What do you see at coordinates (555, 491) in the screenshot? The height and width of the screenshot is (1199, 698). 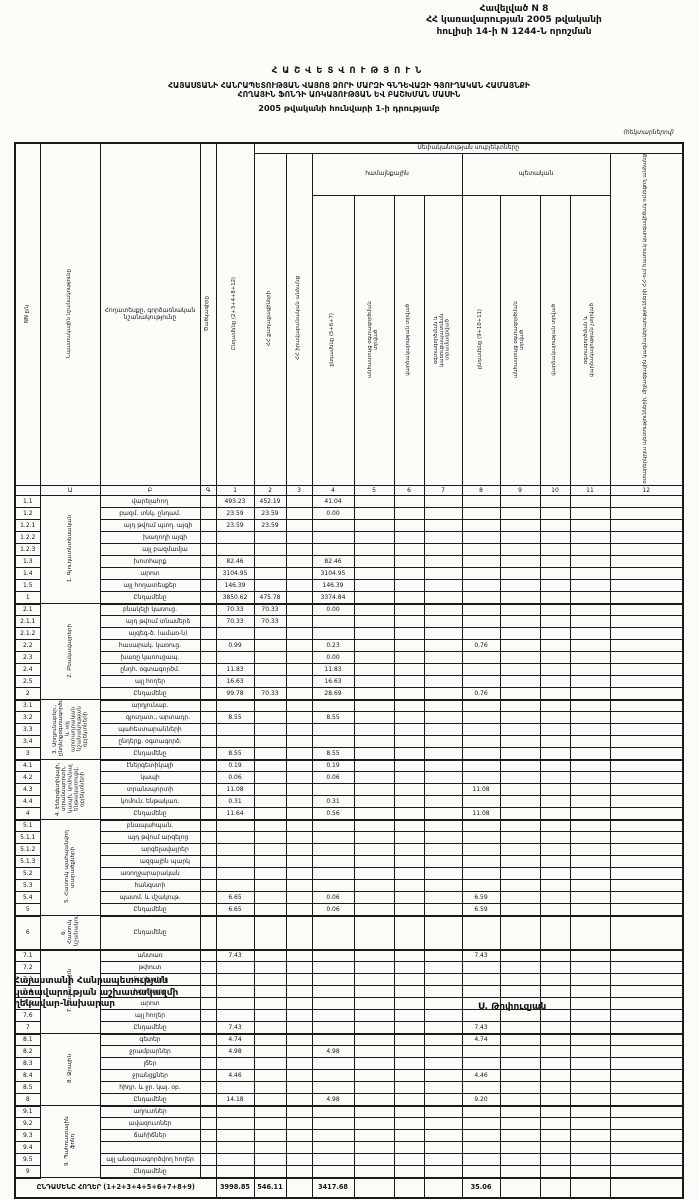 I see `column-number: 10` at bounding box center [555, 491].